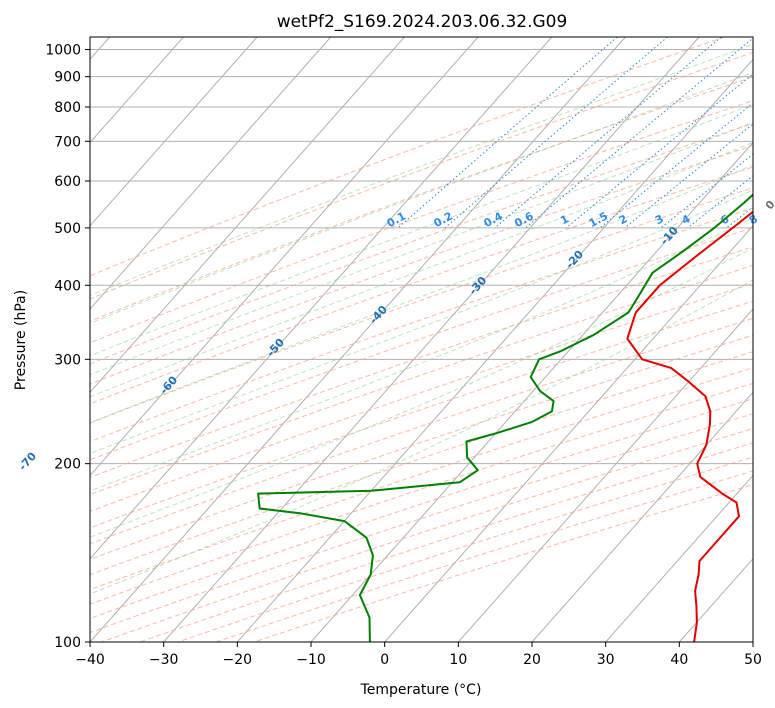 This screenshot has width=775, height=708. What do you see at coordinates (67, 78) in the screenshot?
I see `y-tick-label: 900` at bounding box center [67, 78].